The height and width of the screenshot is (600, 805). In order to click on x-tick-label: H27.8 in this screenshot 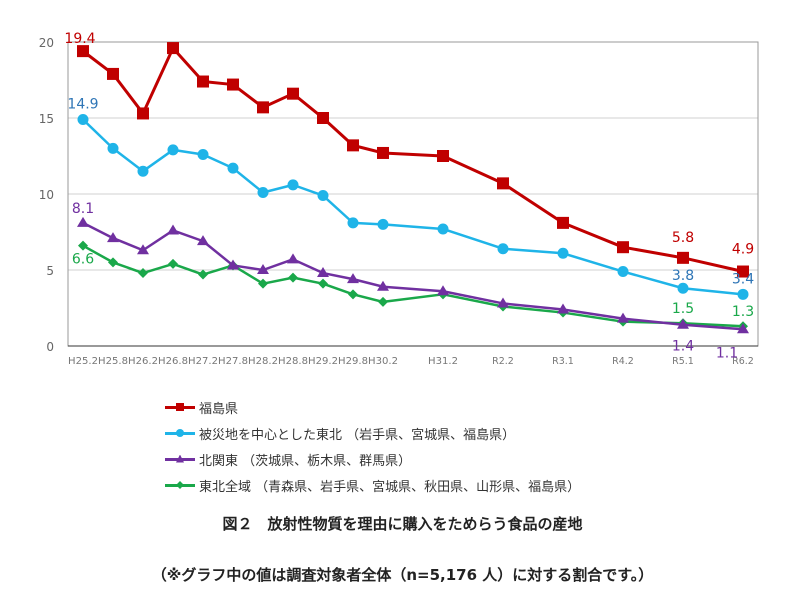, I will do `click(233, 361)`.